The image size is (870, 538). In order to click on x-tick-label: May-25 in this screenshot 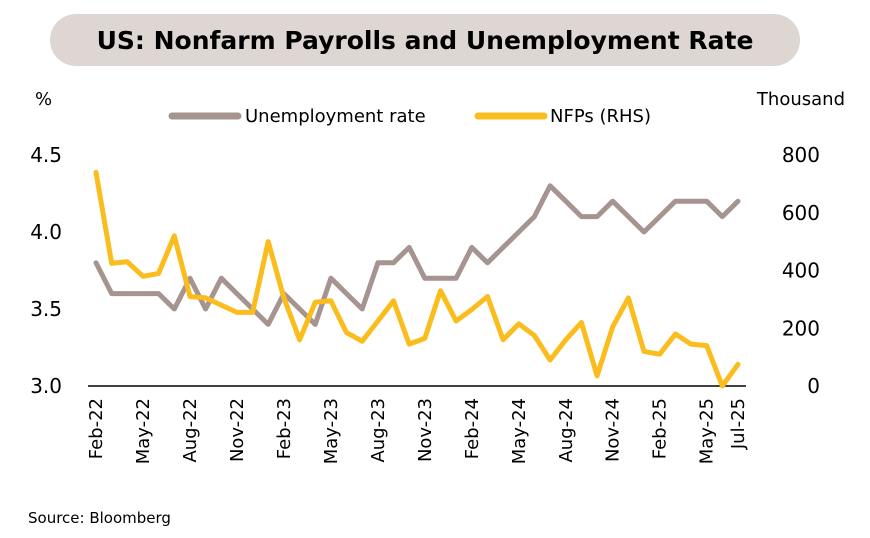, I will do `click(707, 431)`.